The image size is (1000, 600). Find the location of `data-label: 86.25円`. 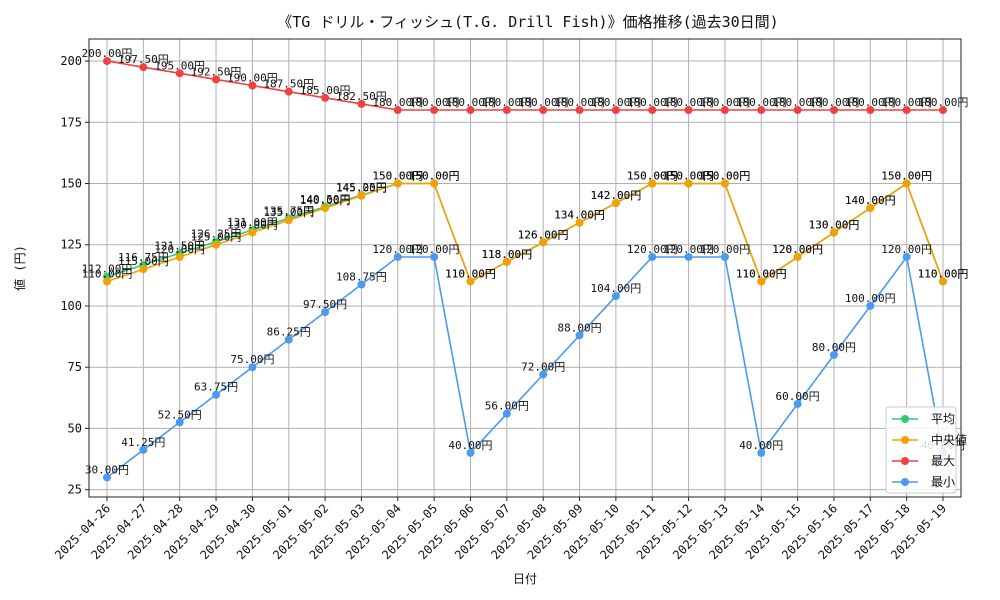

data-label: 86.25円 is located at coordinates (289, 332).